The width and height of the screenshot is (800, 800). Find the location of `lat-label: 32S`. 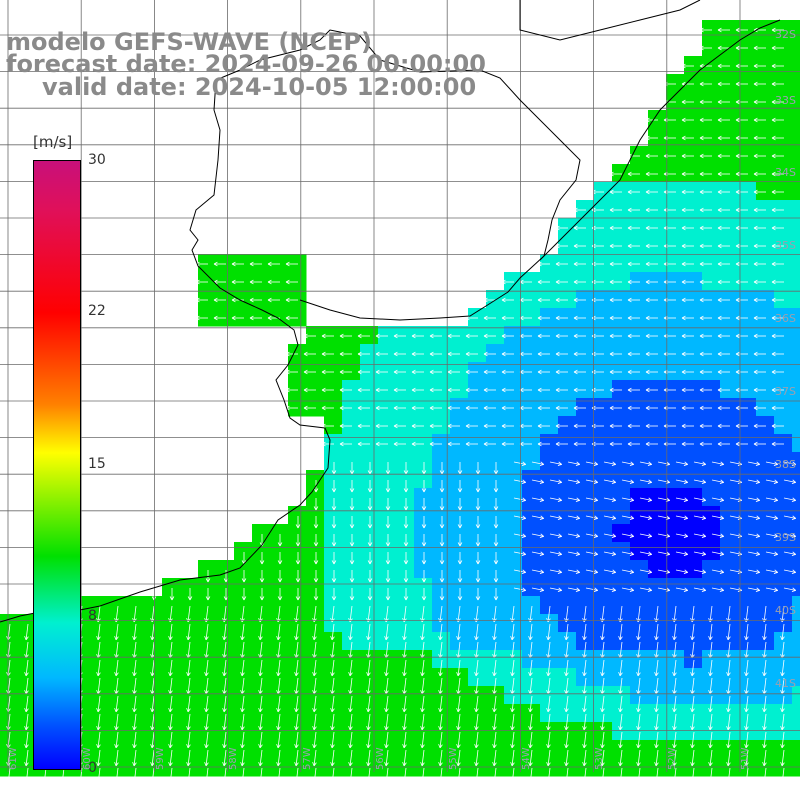

lat-label: 32S is located at coordinates (785, 34).